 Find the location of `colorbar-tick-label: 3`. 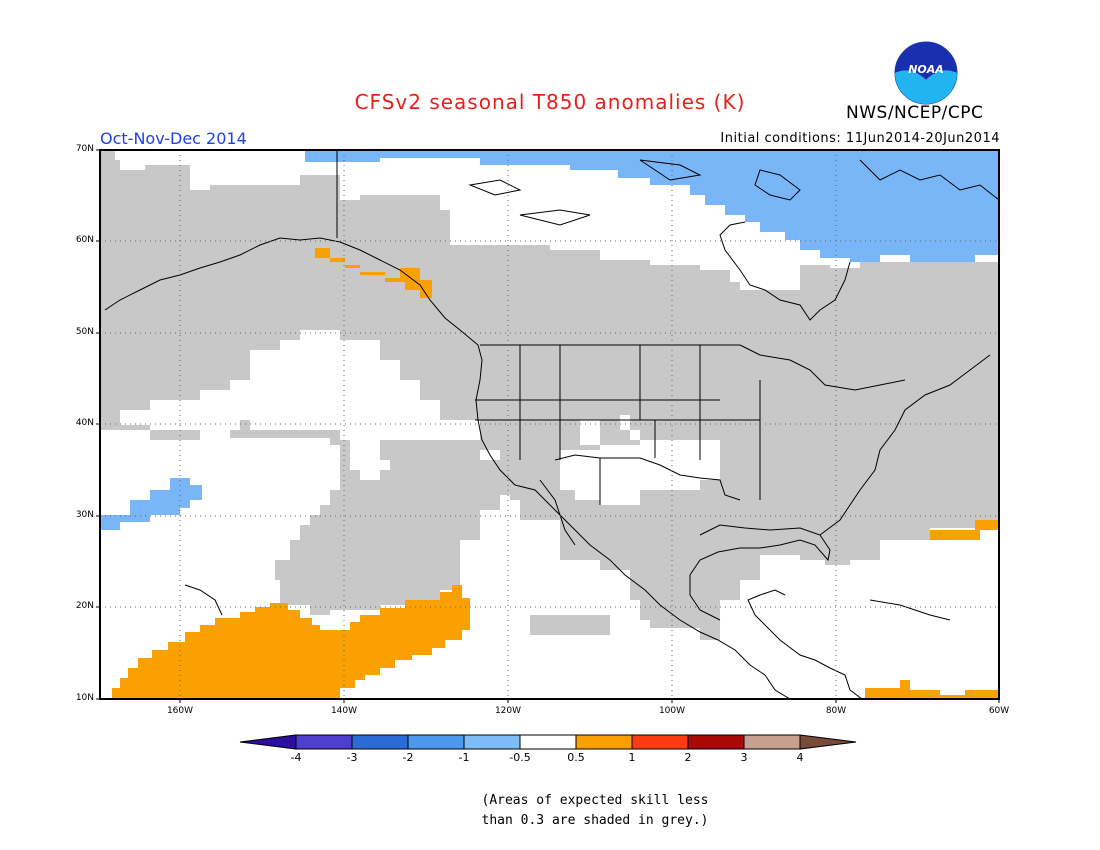

colorbar-tick-label: 3 is located at coordinates (744, 757).